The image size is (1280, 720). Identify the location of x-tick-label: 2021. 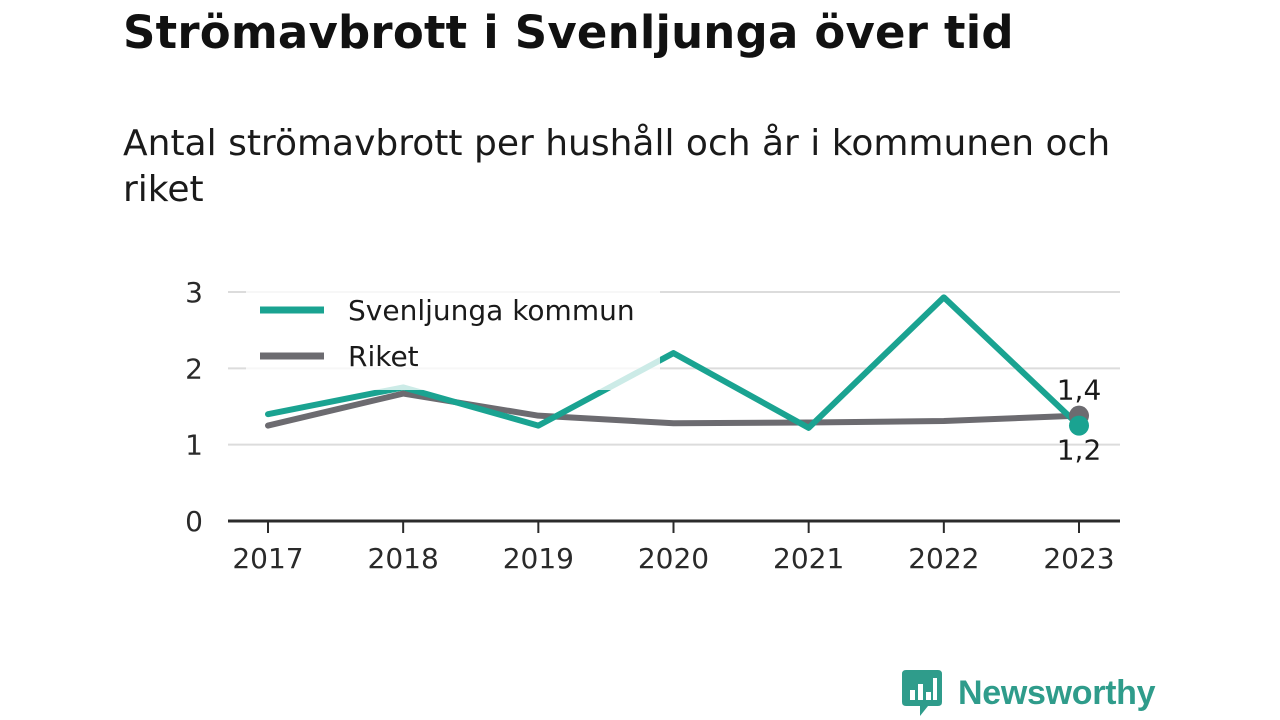
(808, 558).